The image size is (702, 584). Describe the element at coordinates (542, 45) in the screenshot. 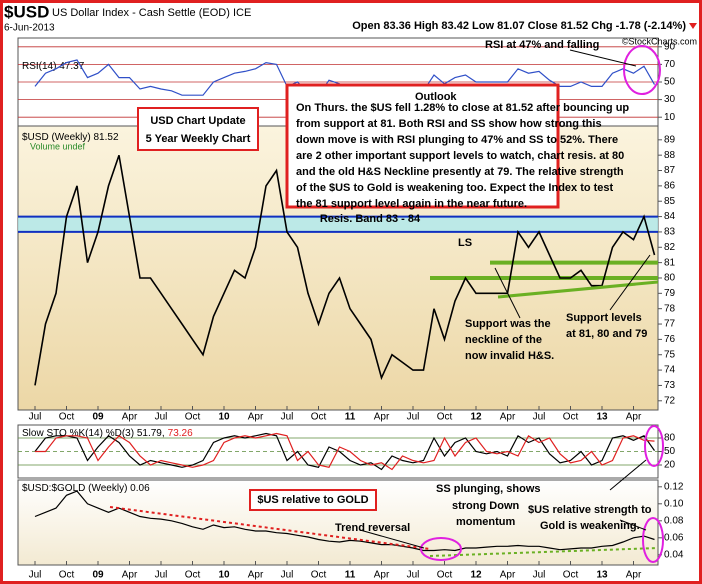

I see `annotation: RSI at 47% and falling` at that location.